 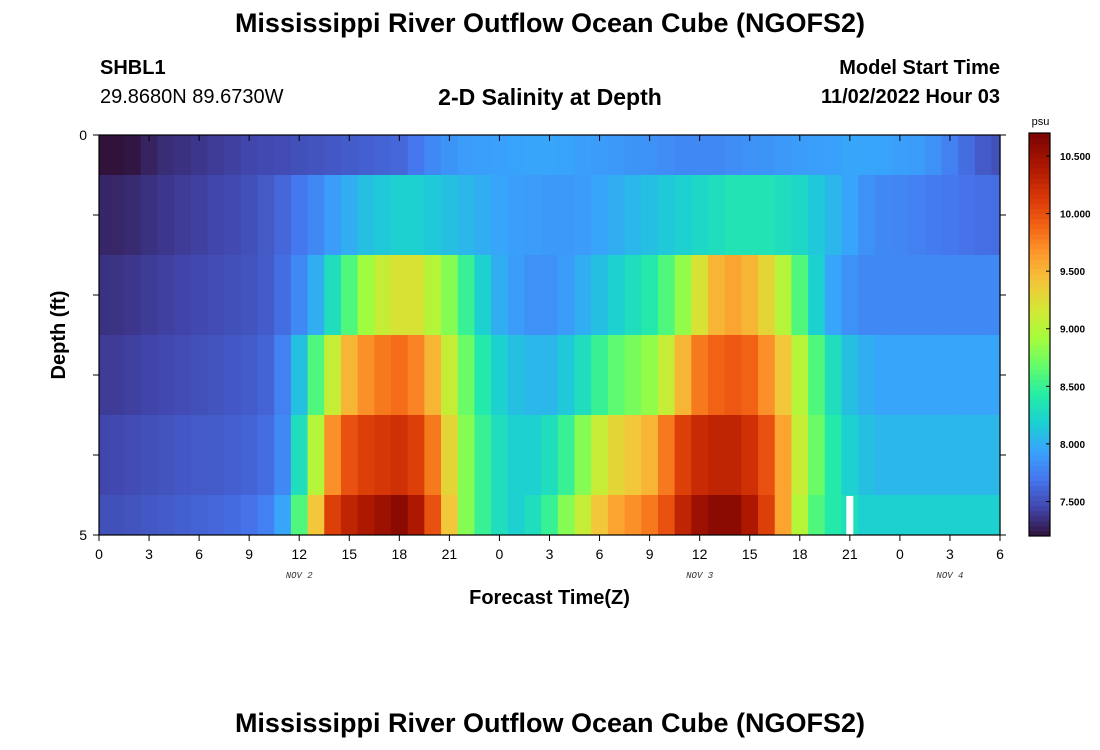 What do you see at coordinates (800, 554) in the screenshot?
I see `x-tick-label: 18` at bounding box center [800, 554].